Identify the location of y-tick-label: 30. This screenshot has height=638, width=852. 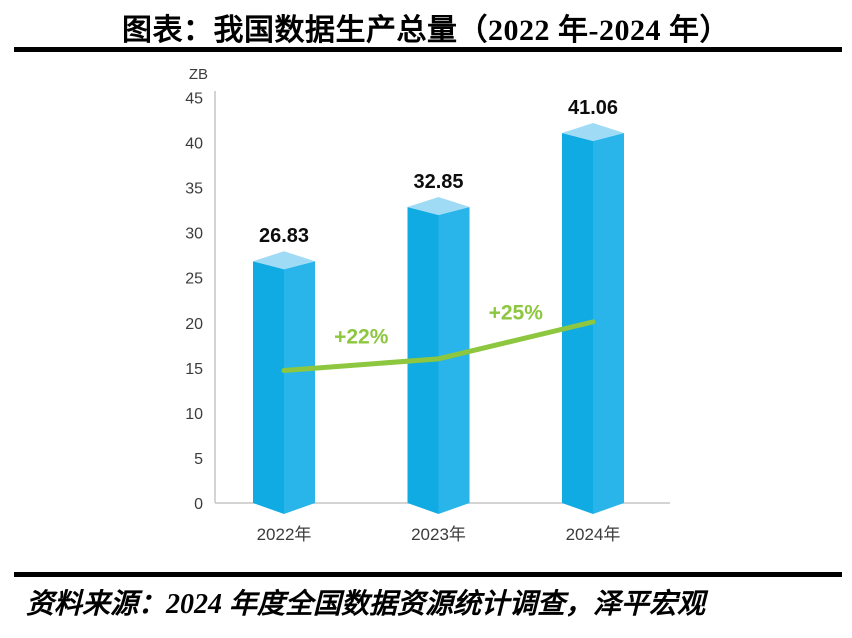
(194, 234).